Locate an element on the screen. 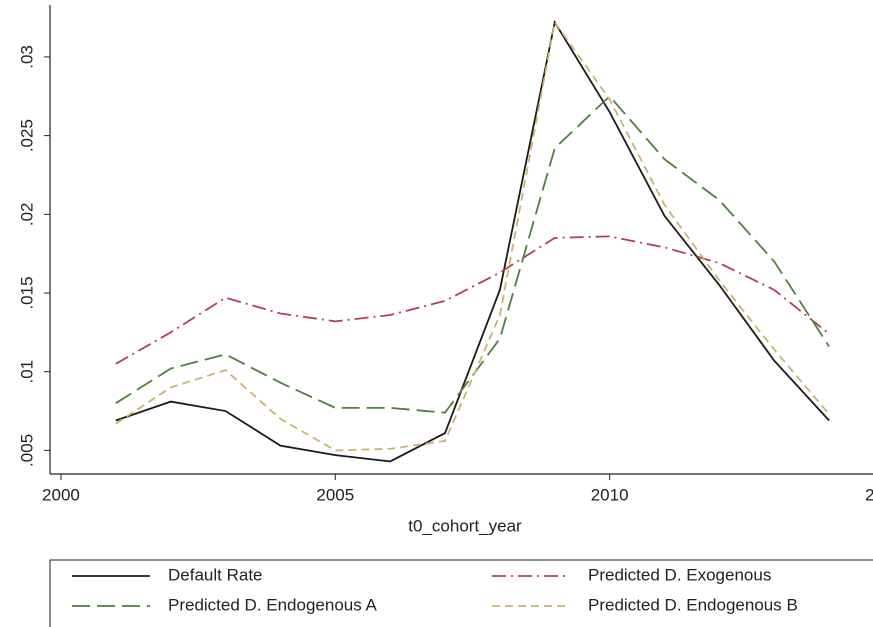  y-tick-label: .02 is located at coordinates (26, 214).